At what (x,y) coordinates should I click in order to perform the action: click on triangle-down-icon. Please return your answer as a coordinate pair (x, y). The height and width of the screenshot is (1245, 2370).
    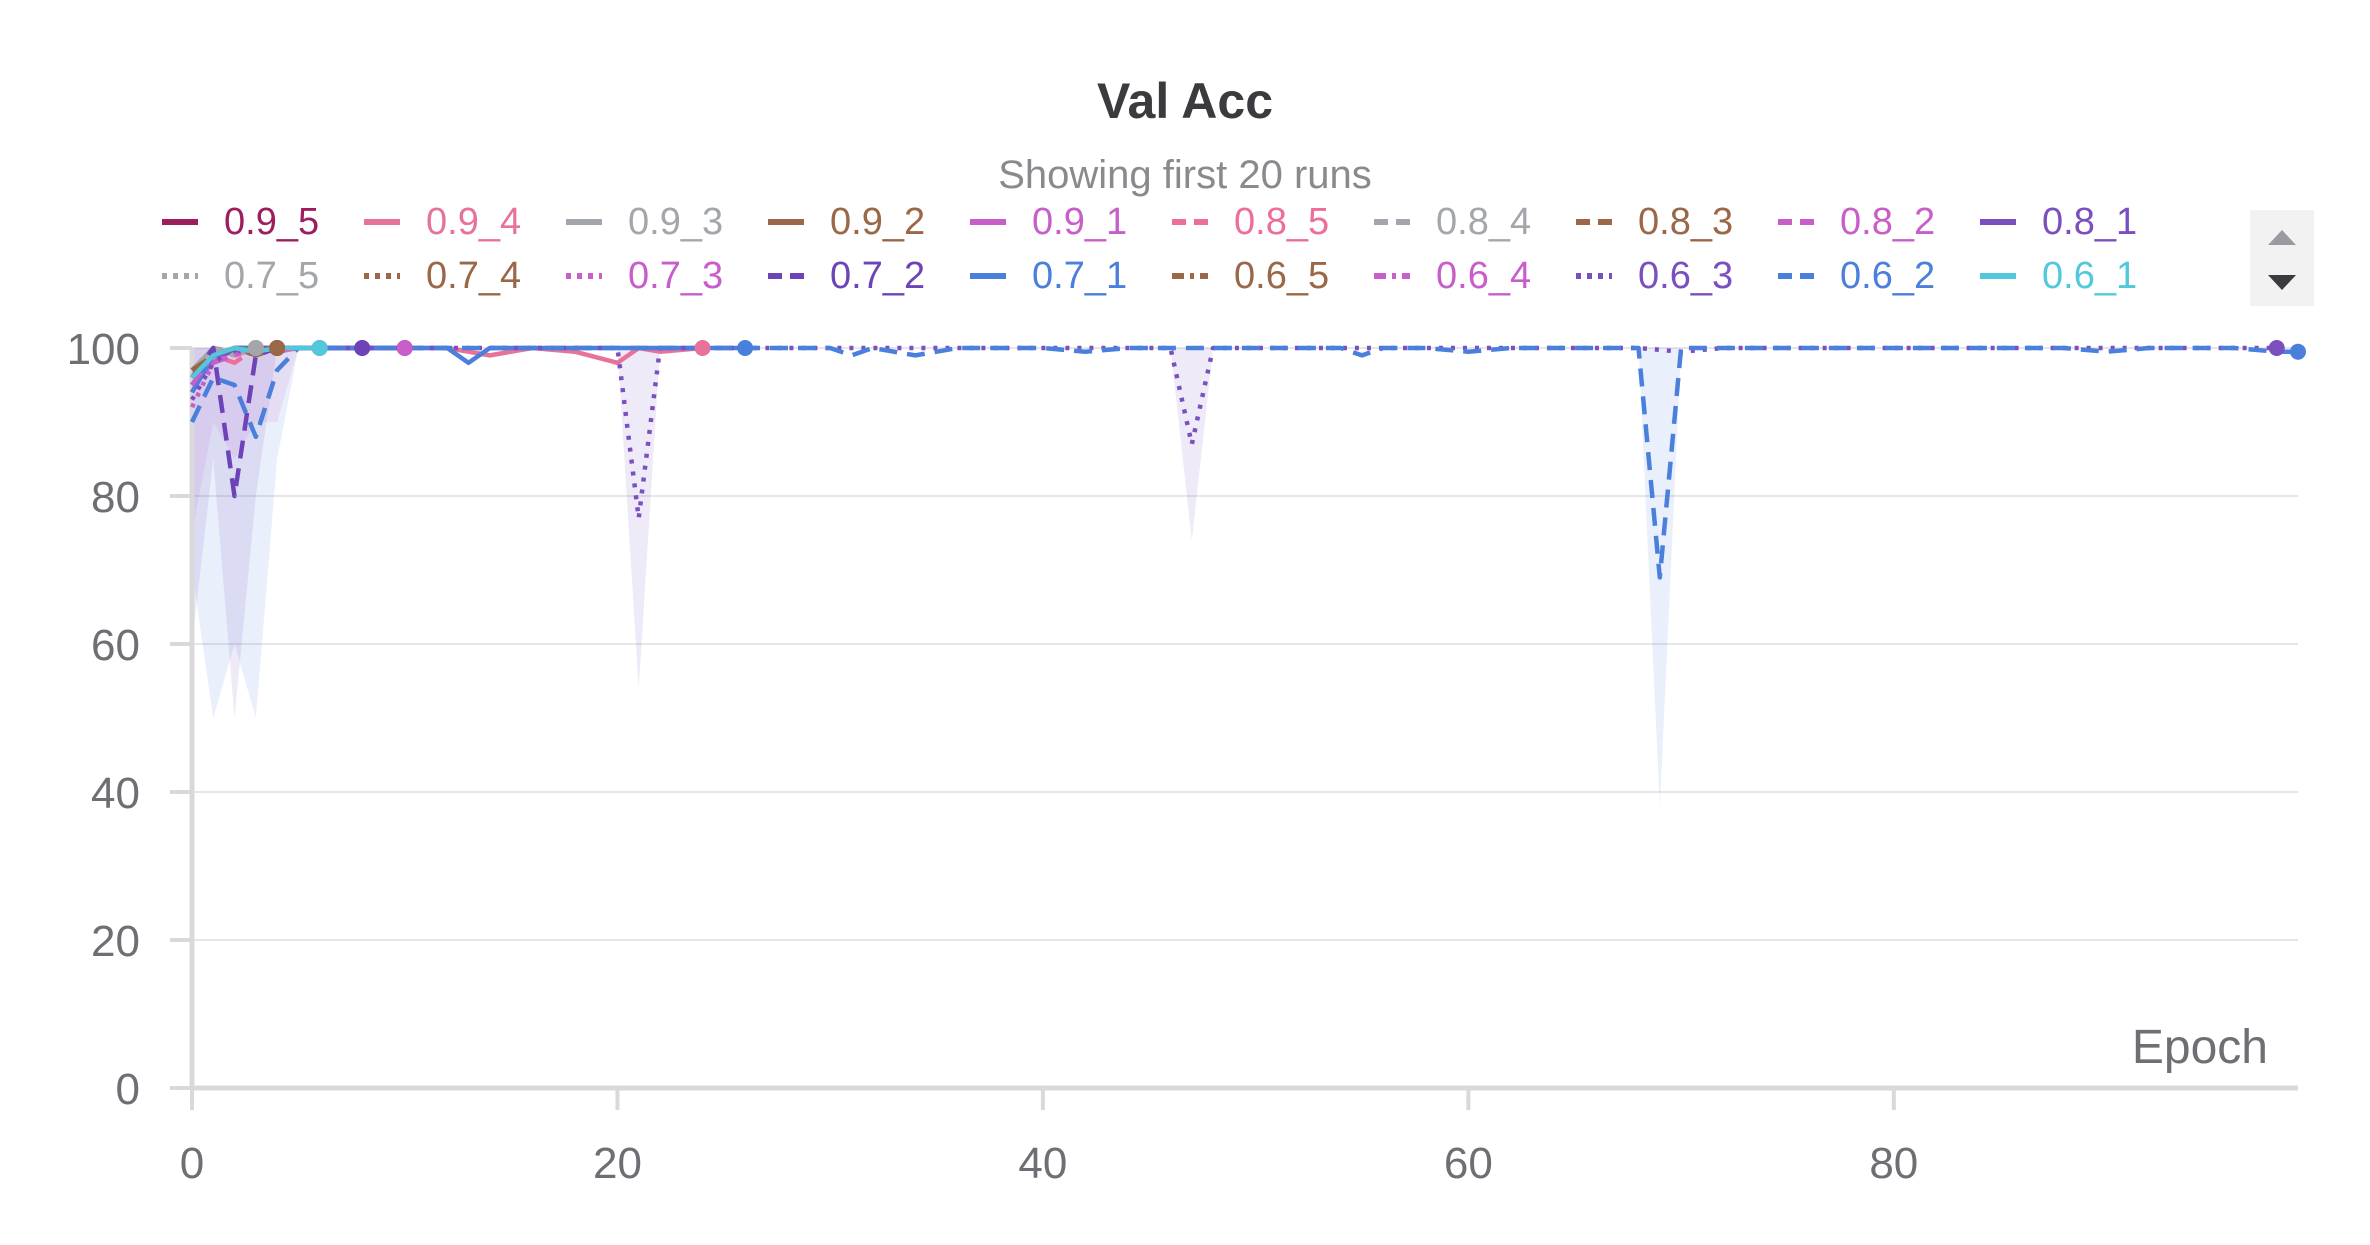
    Looking at the image, I should click on (2282, 282).